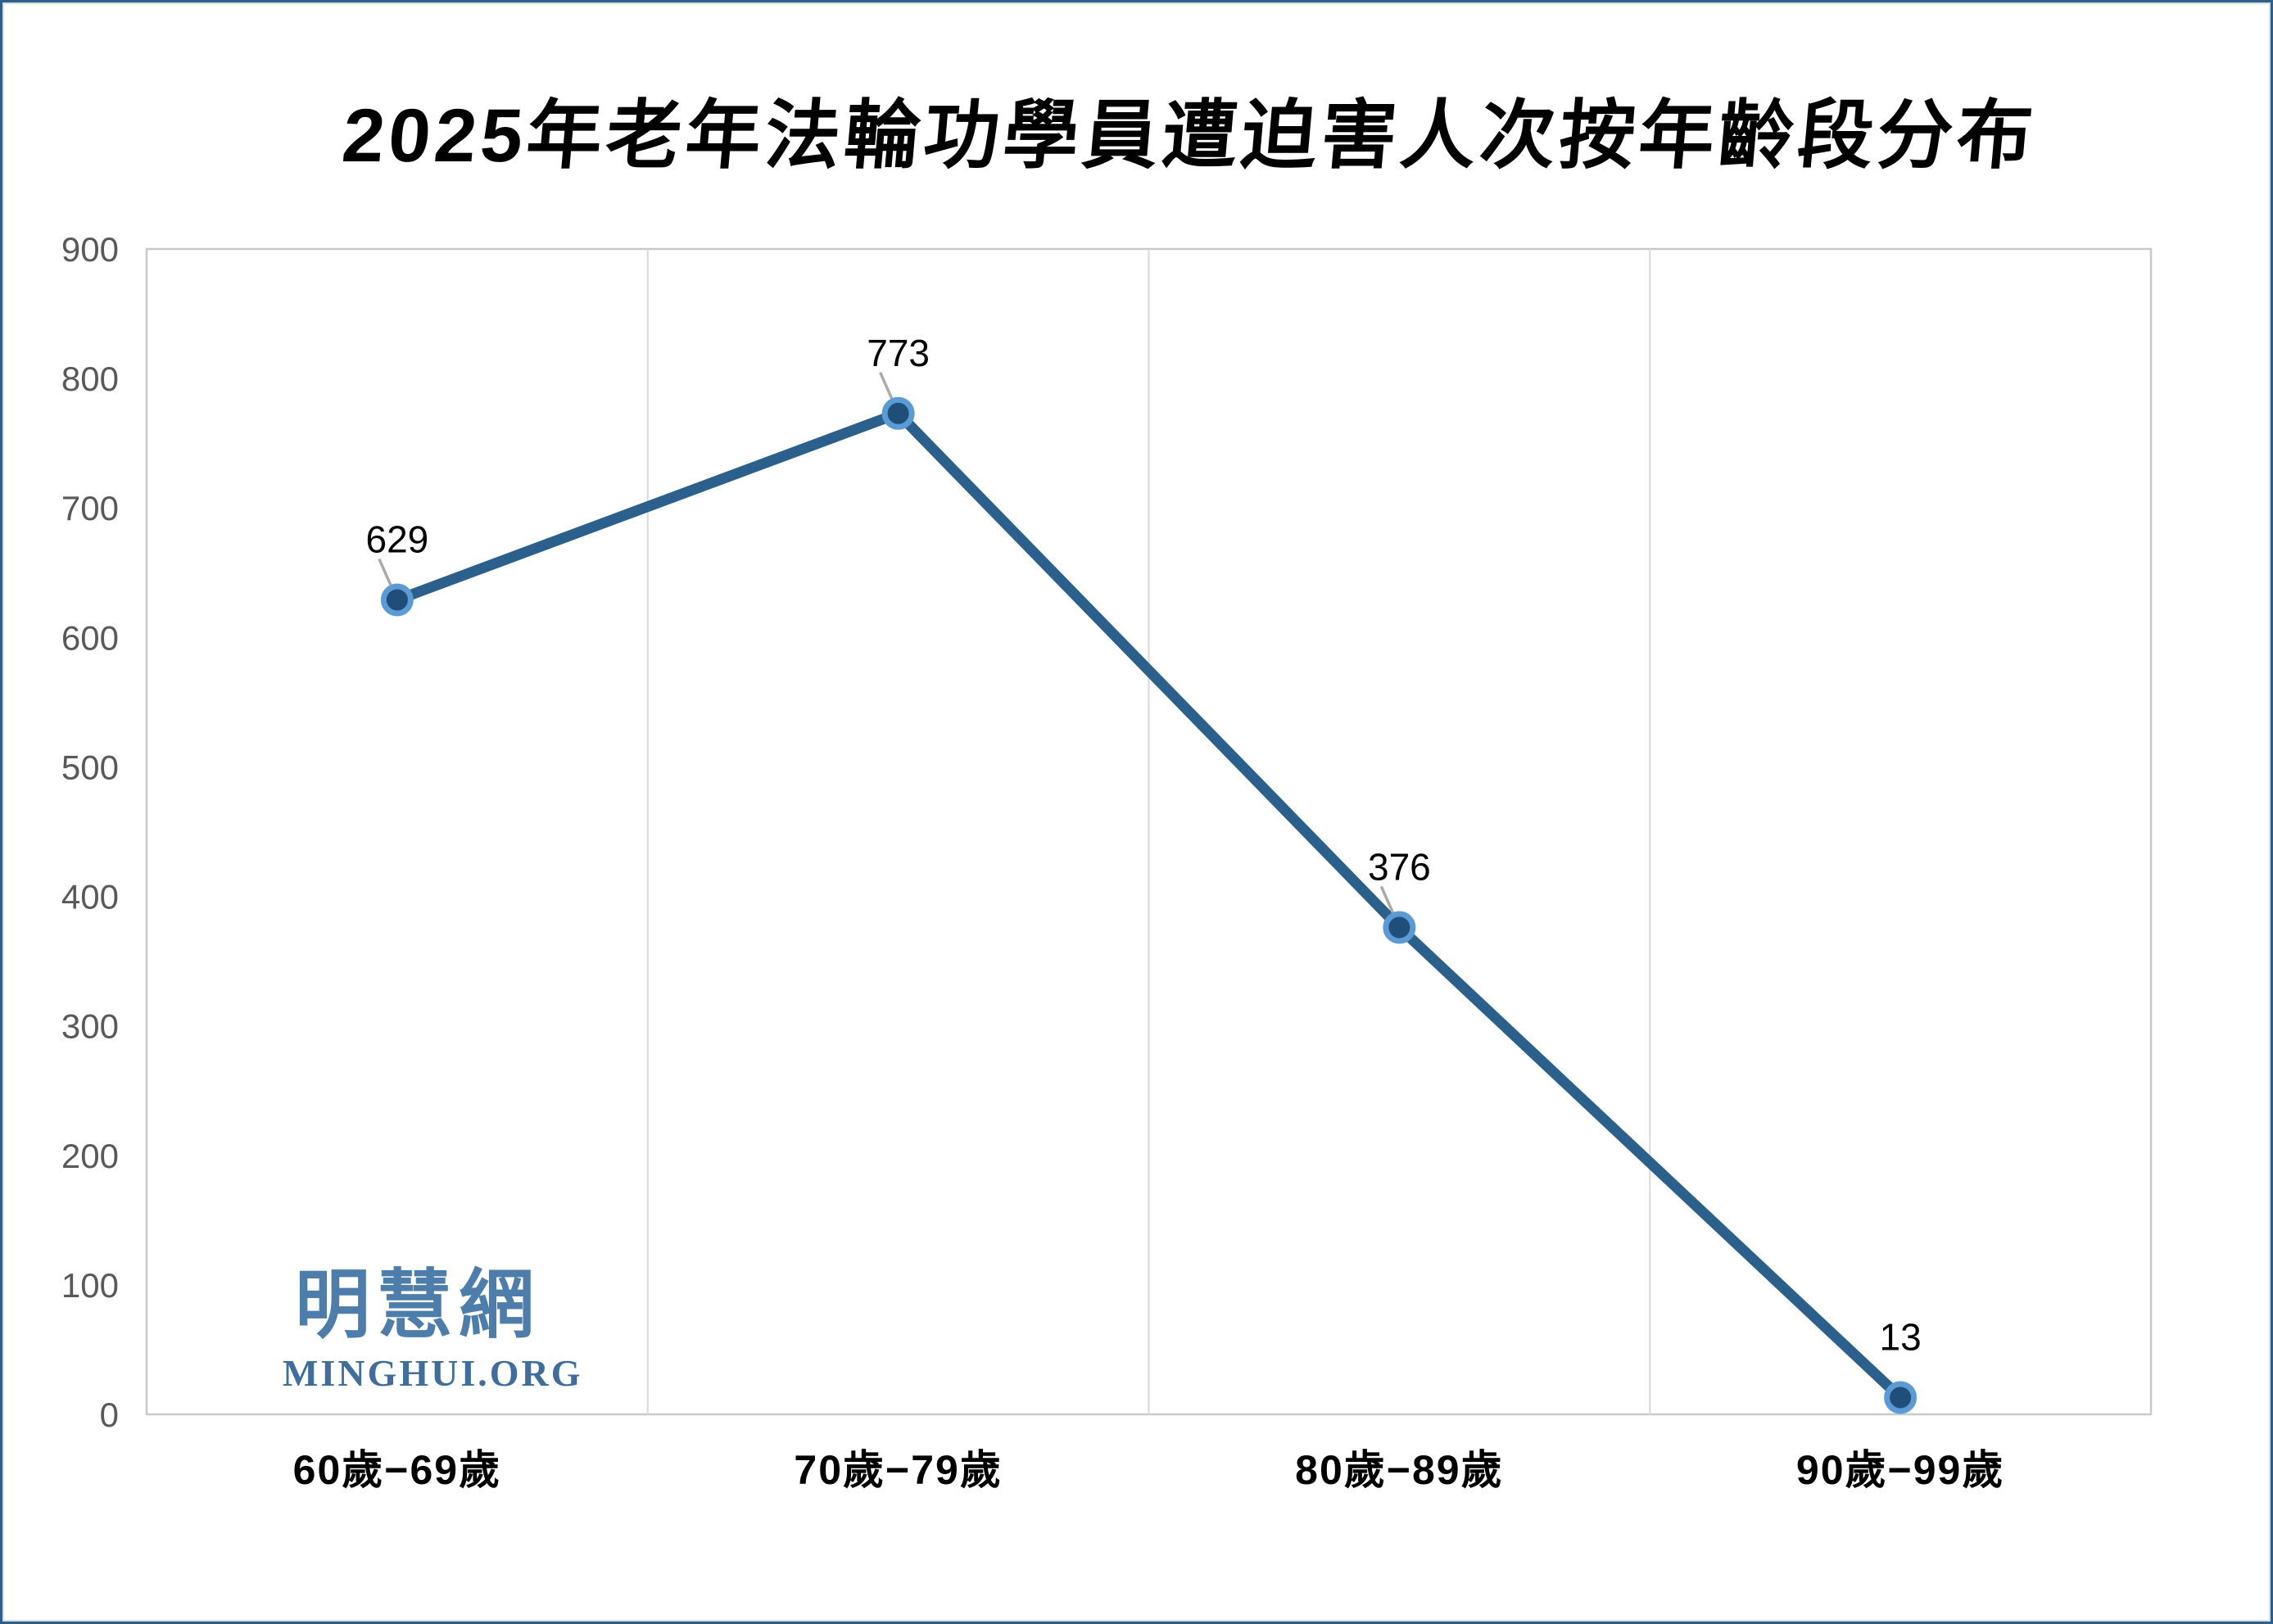 This screenshot has height=1624, width=2273. What do you see at coordinates (109, 1415) in the screenshot?
I see `y-tick-label: 0` at bounding box center [109, 1415].